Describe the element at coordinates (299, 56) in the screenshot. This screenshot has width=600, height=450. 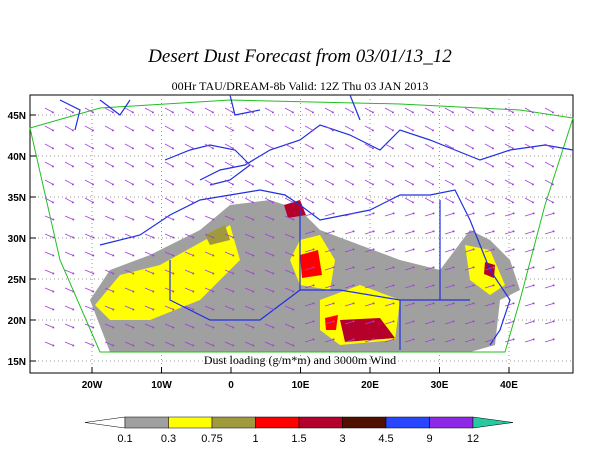
I see `title: Desert Dust Forecast from 03/01/13_12` at that location.